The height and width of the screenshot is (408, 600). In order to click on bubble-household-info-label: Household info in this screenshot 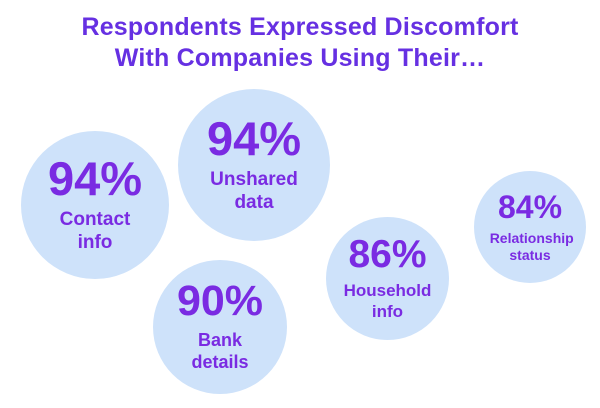, I will do `click(387, 301)`.